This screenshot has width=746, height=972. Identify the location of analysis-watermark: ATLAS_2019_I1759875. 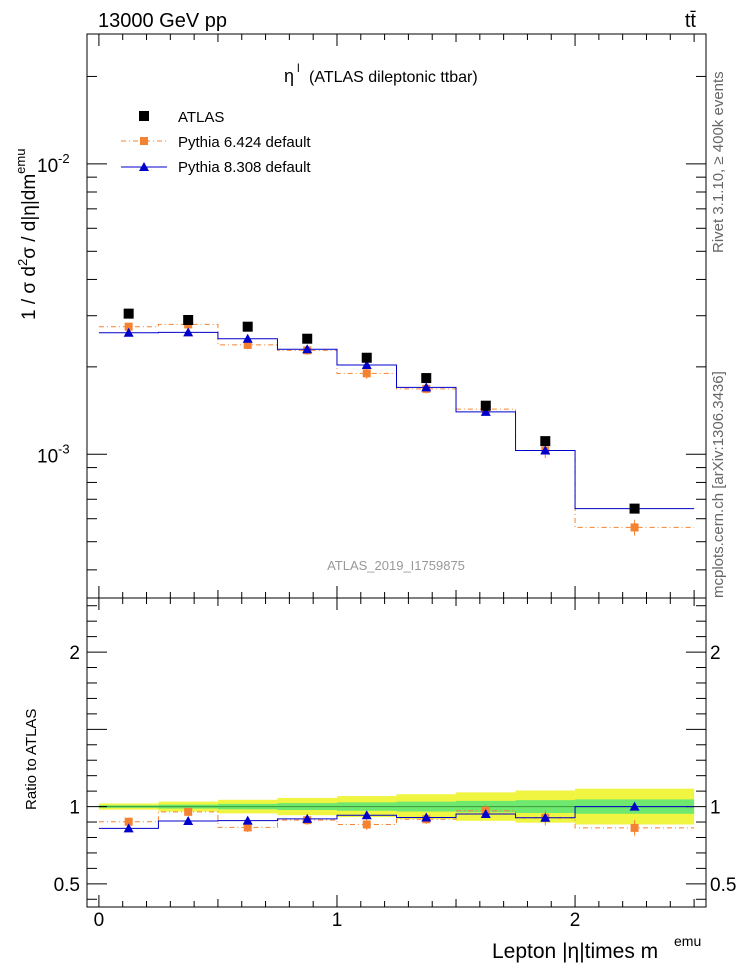
(396, 565).